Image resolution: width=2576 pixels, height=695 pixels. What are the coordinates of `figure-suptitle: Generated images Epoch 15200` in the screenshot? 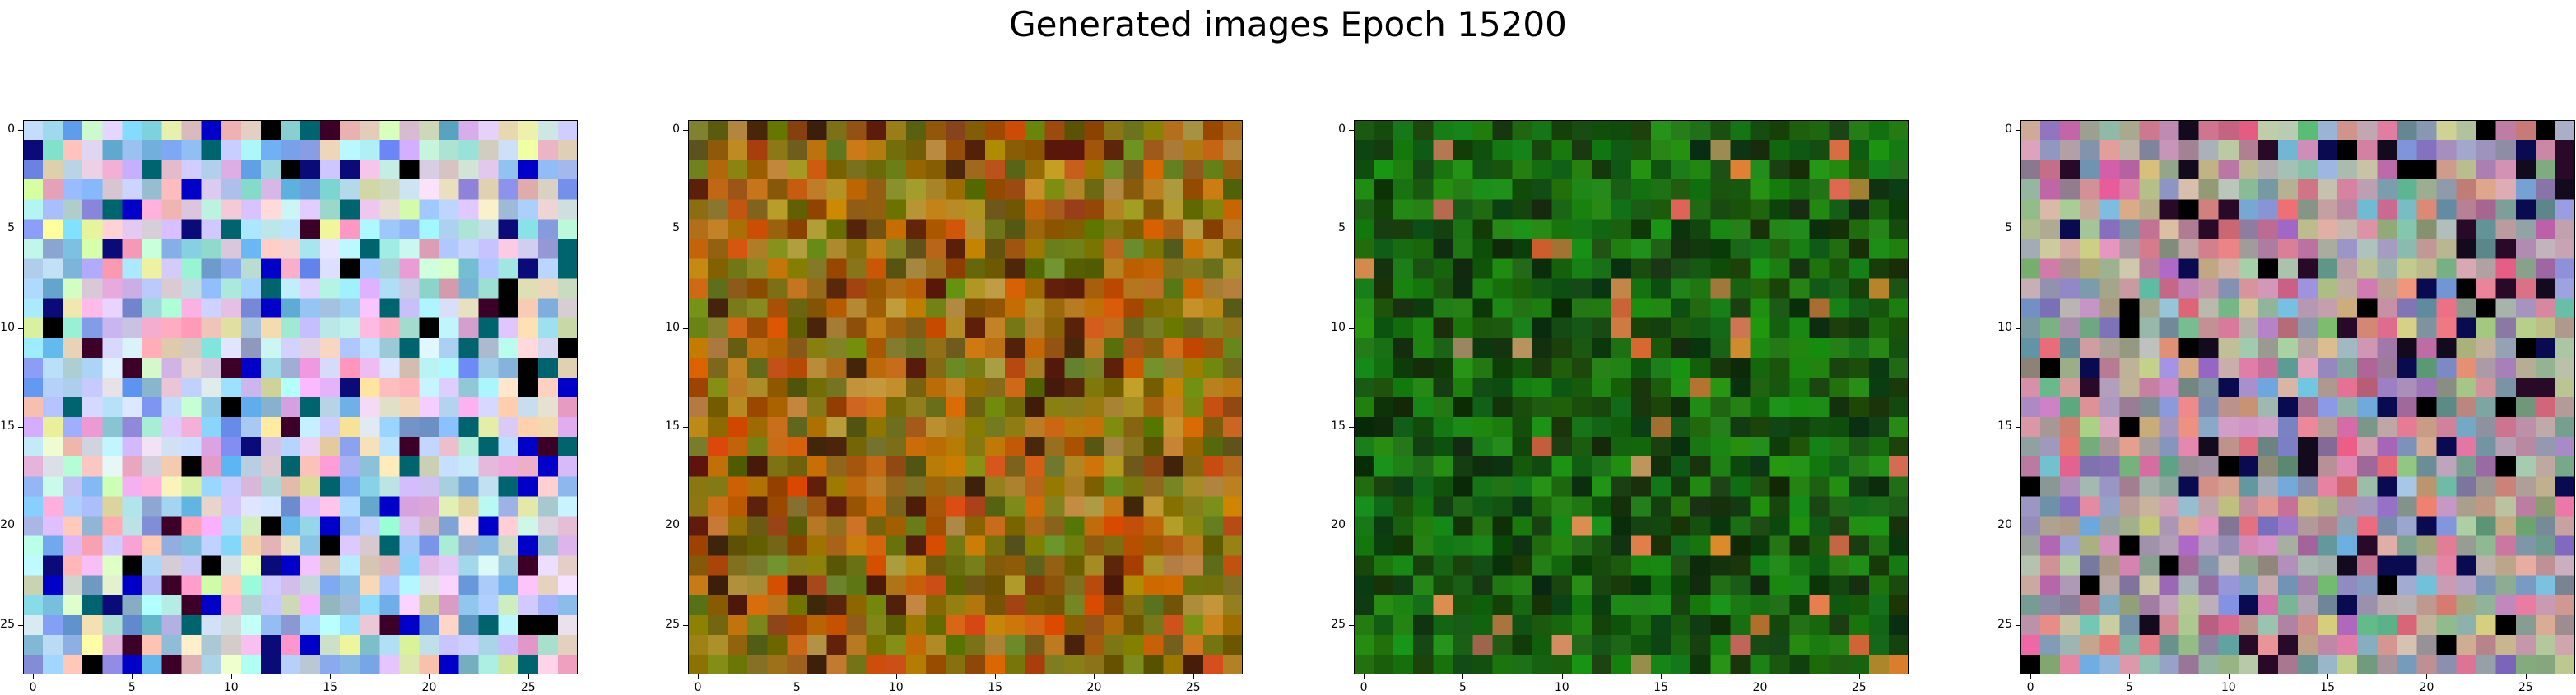 It's located at (1288, 24).